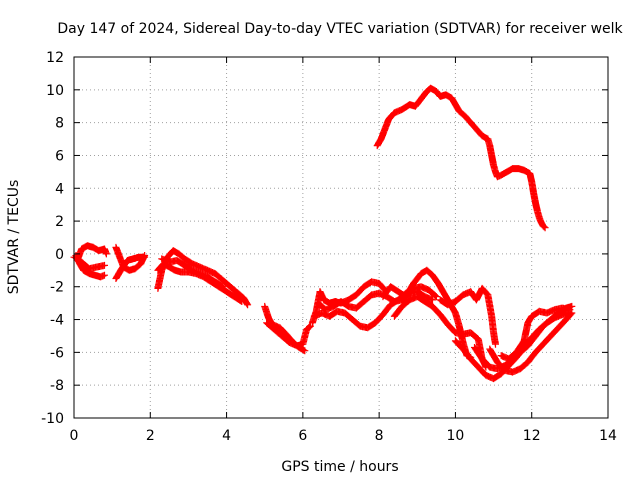 The image size is (640, 480). Describe the element at coordinates (57, 288) in the screenshot. I see `y-tick-label: -2` at that location.